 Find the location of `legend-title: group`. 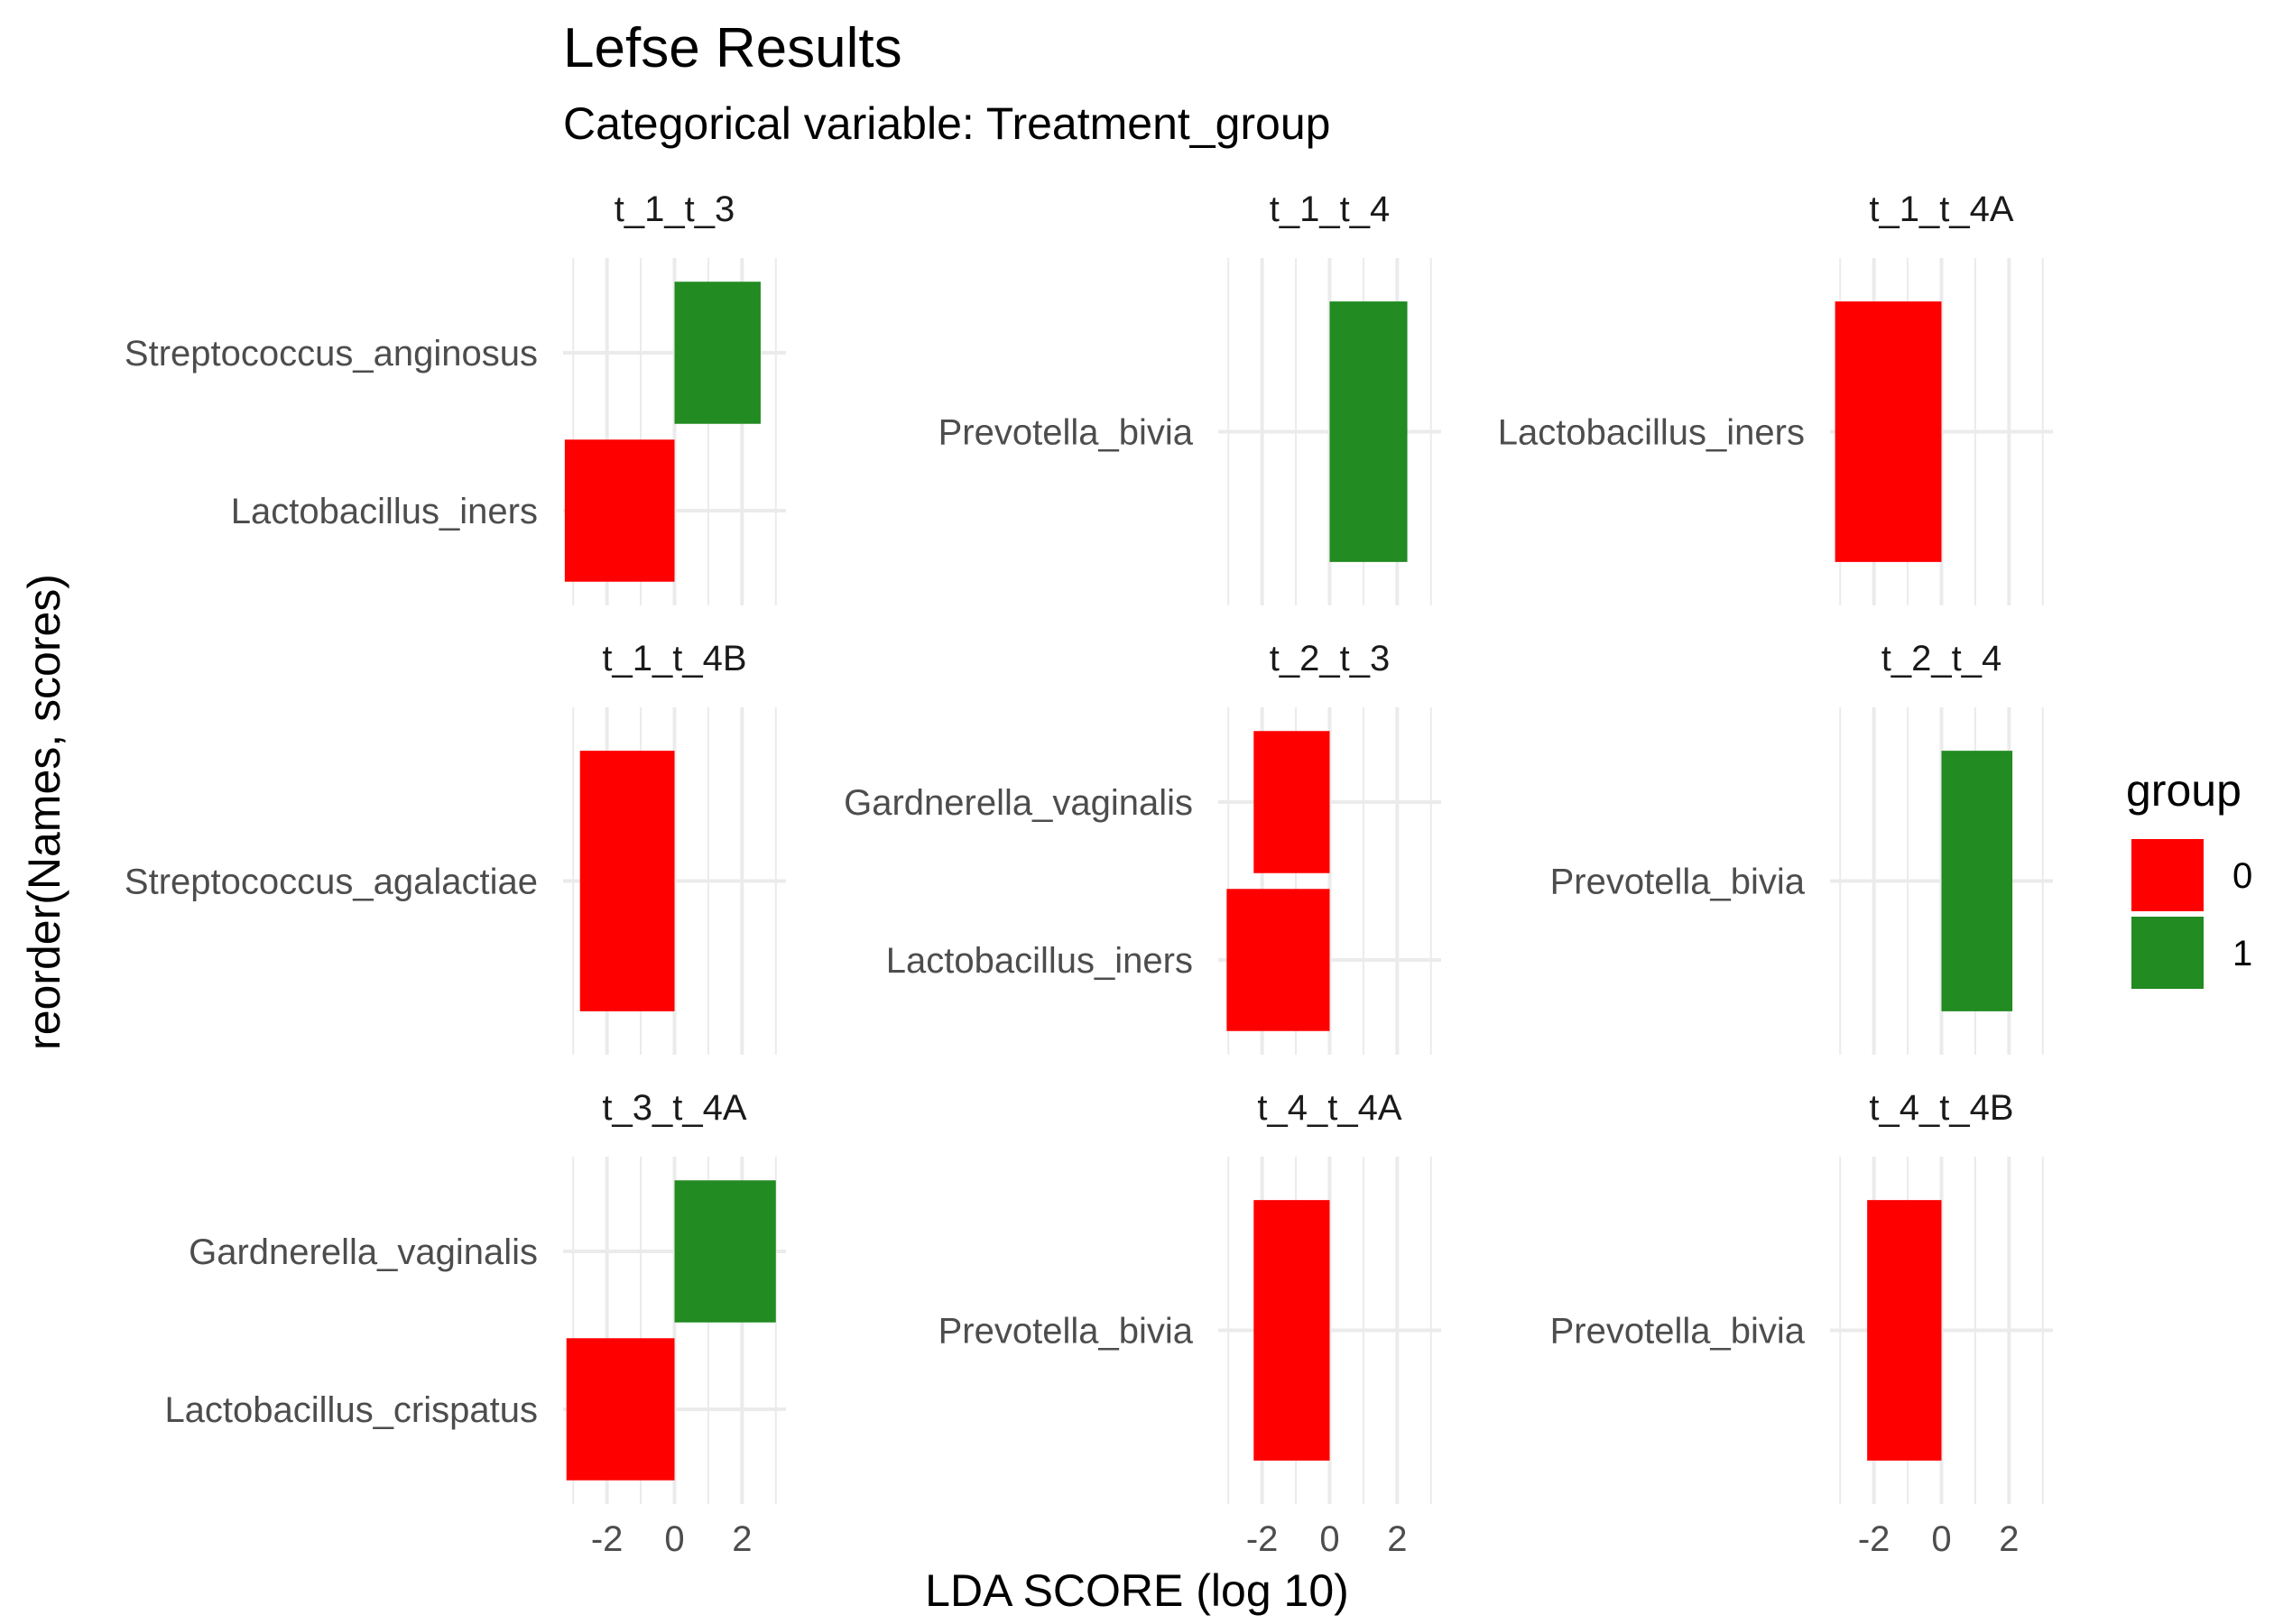

legend-title: group is located at coordinates (2184, 791).